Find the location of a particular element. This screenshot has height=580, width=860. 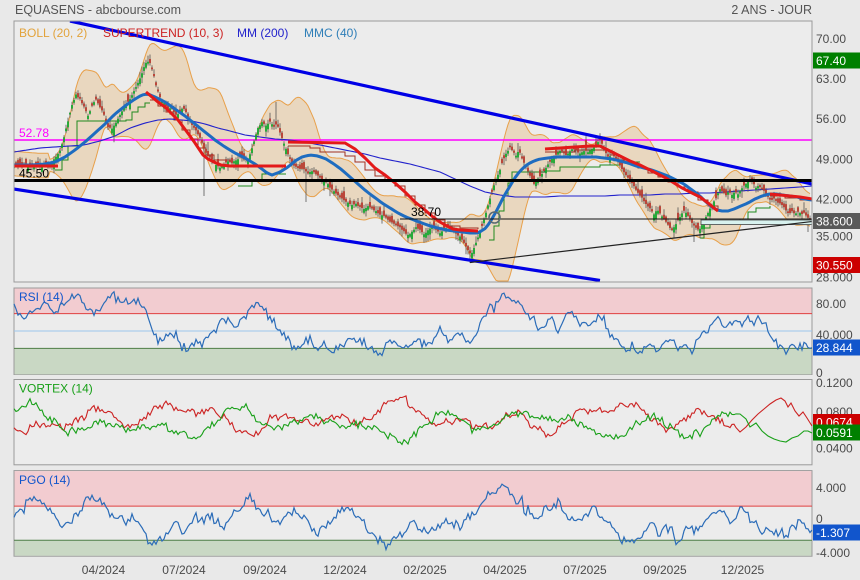

svg-text: 09/2025 is located at coordinates (665, 570).